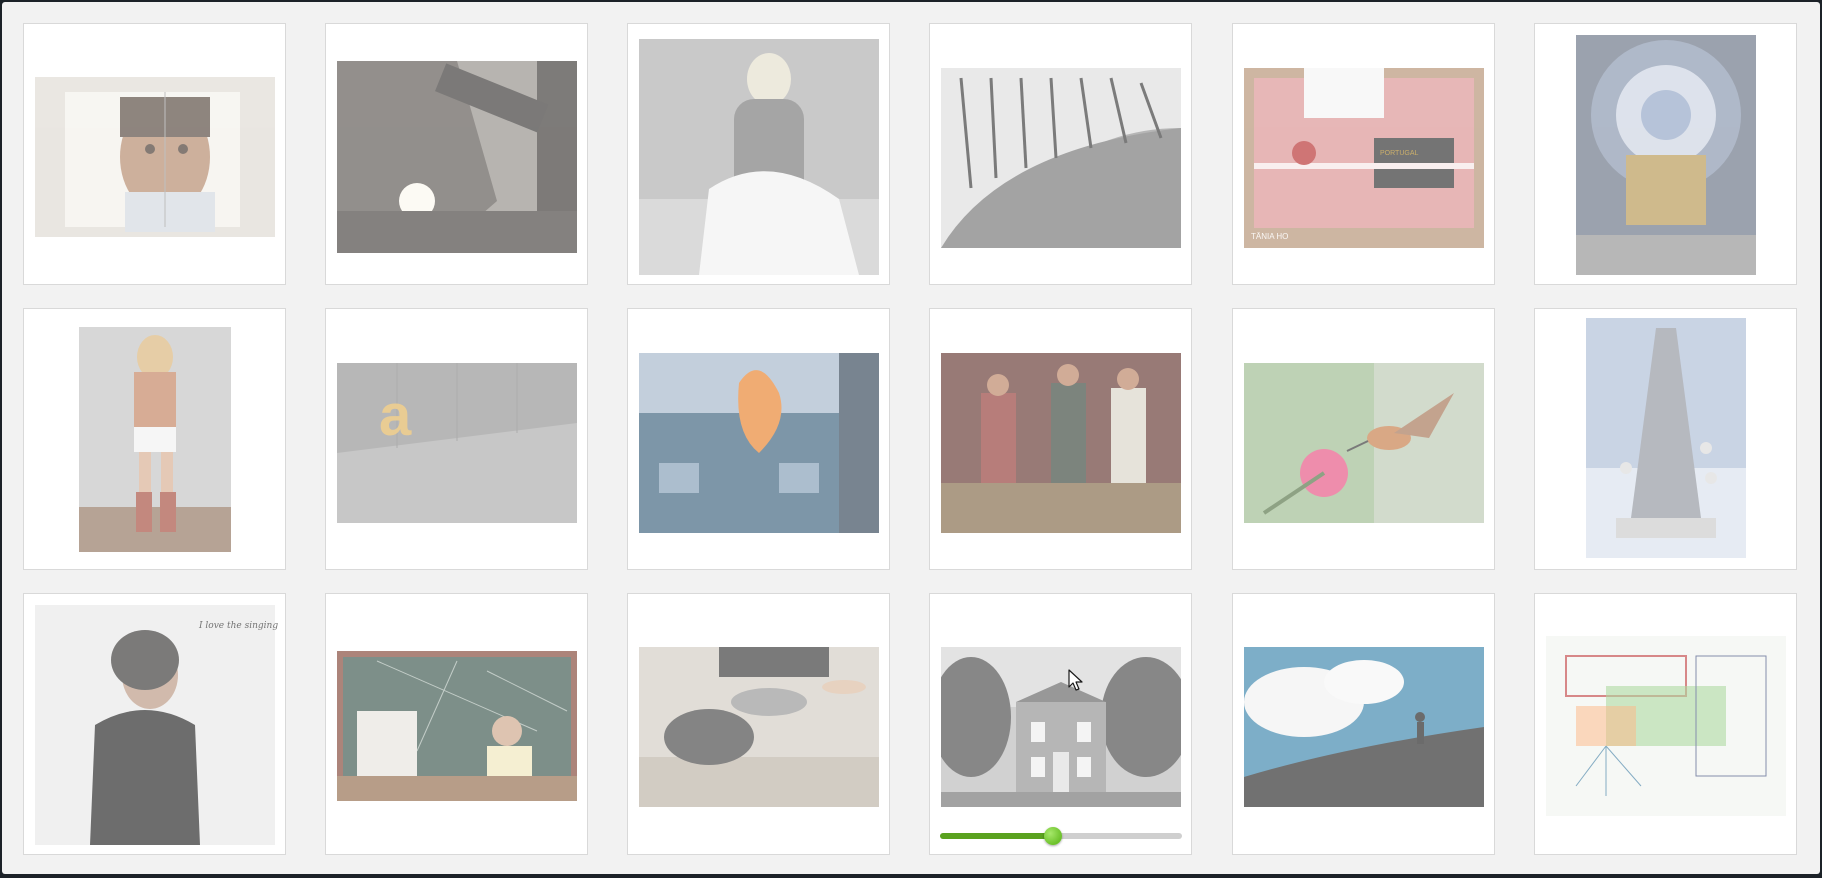 The image size is (1822, 878). I want to click on mouse-pointer-icon, so click(1076, 680).